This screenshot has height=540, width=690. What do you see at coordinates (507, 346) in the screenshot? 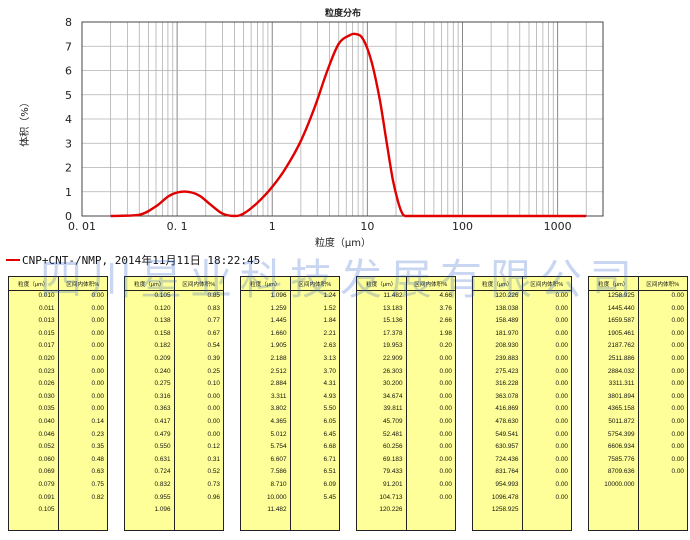
I see `size-cell: 208.930` at bounding box center [507, 346].